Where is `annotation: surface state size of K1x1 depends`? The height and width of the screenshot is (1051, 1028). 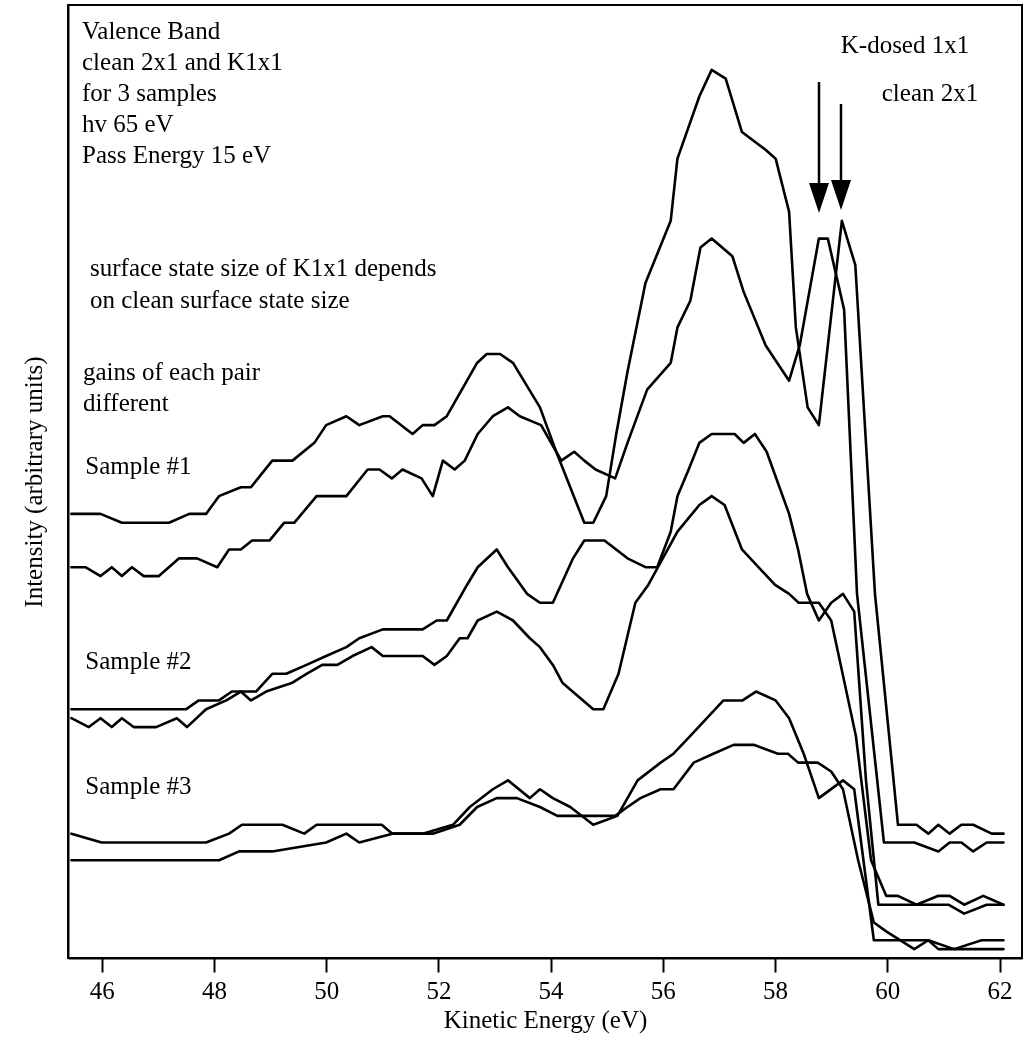
annotation: surface state size of K1x1 depends is located at coordinates (263, 267).